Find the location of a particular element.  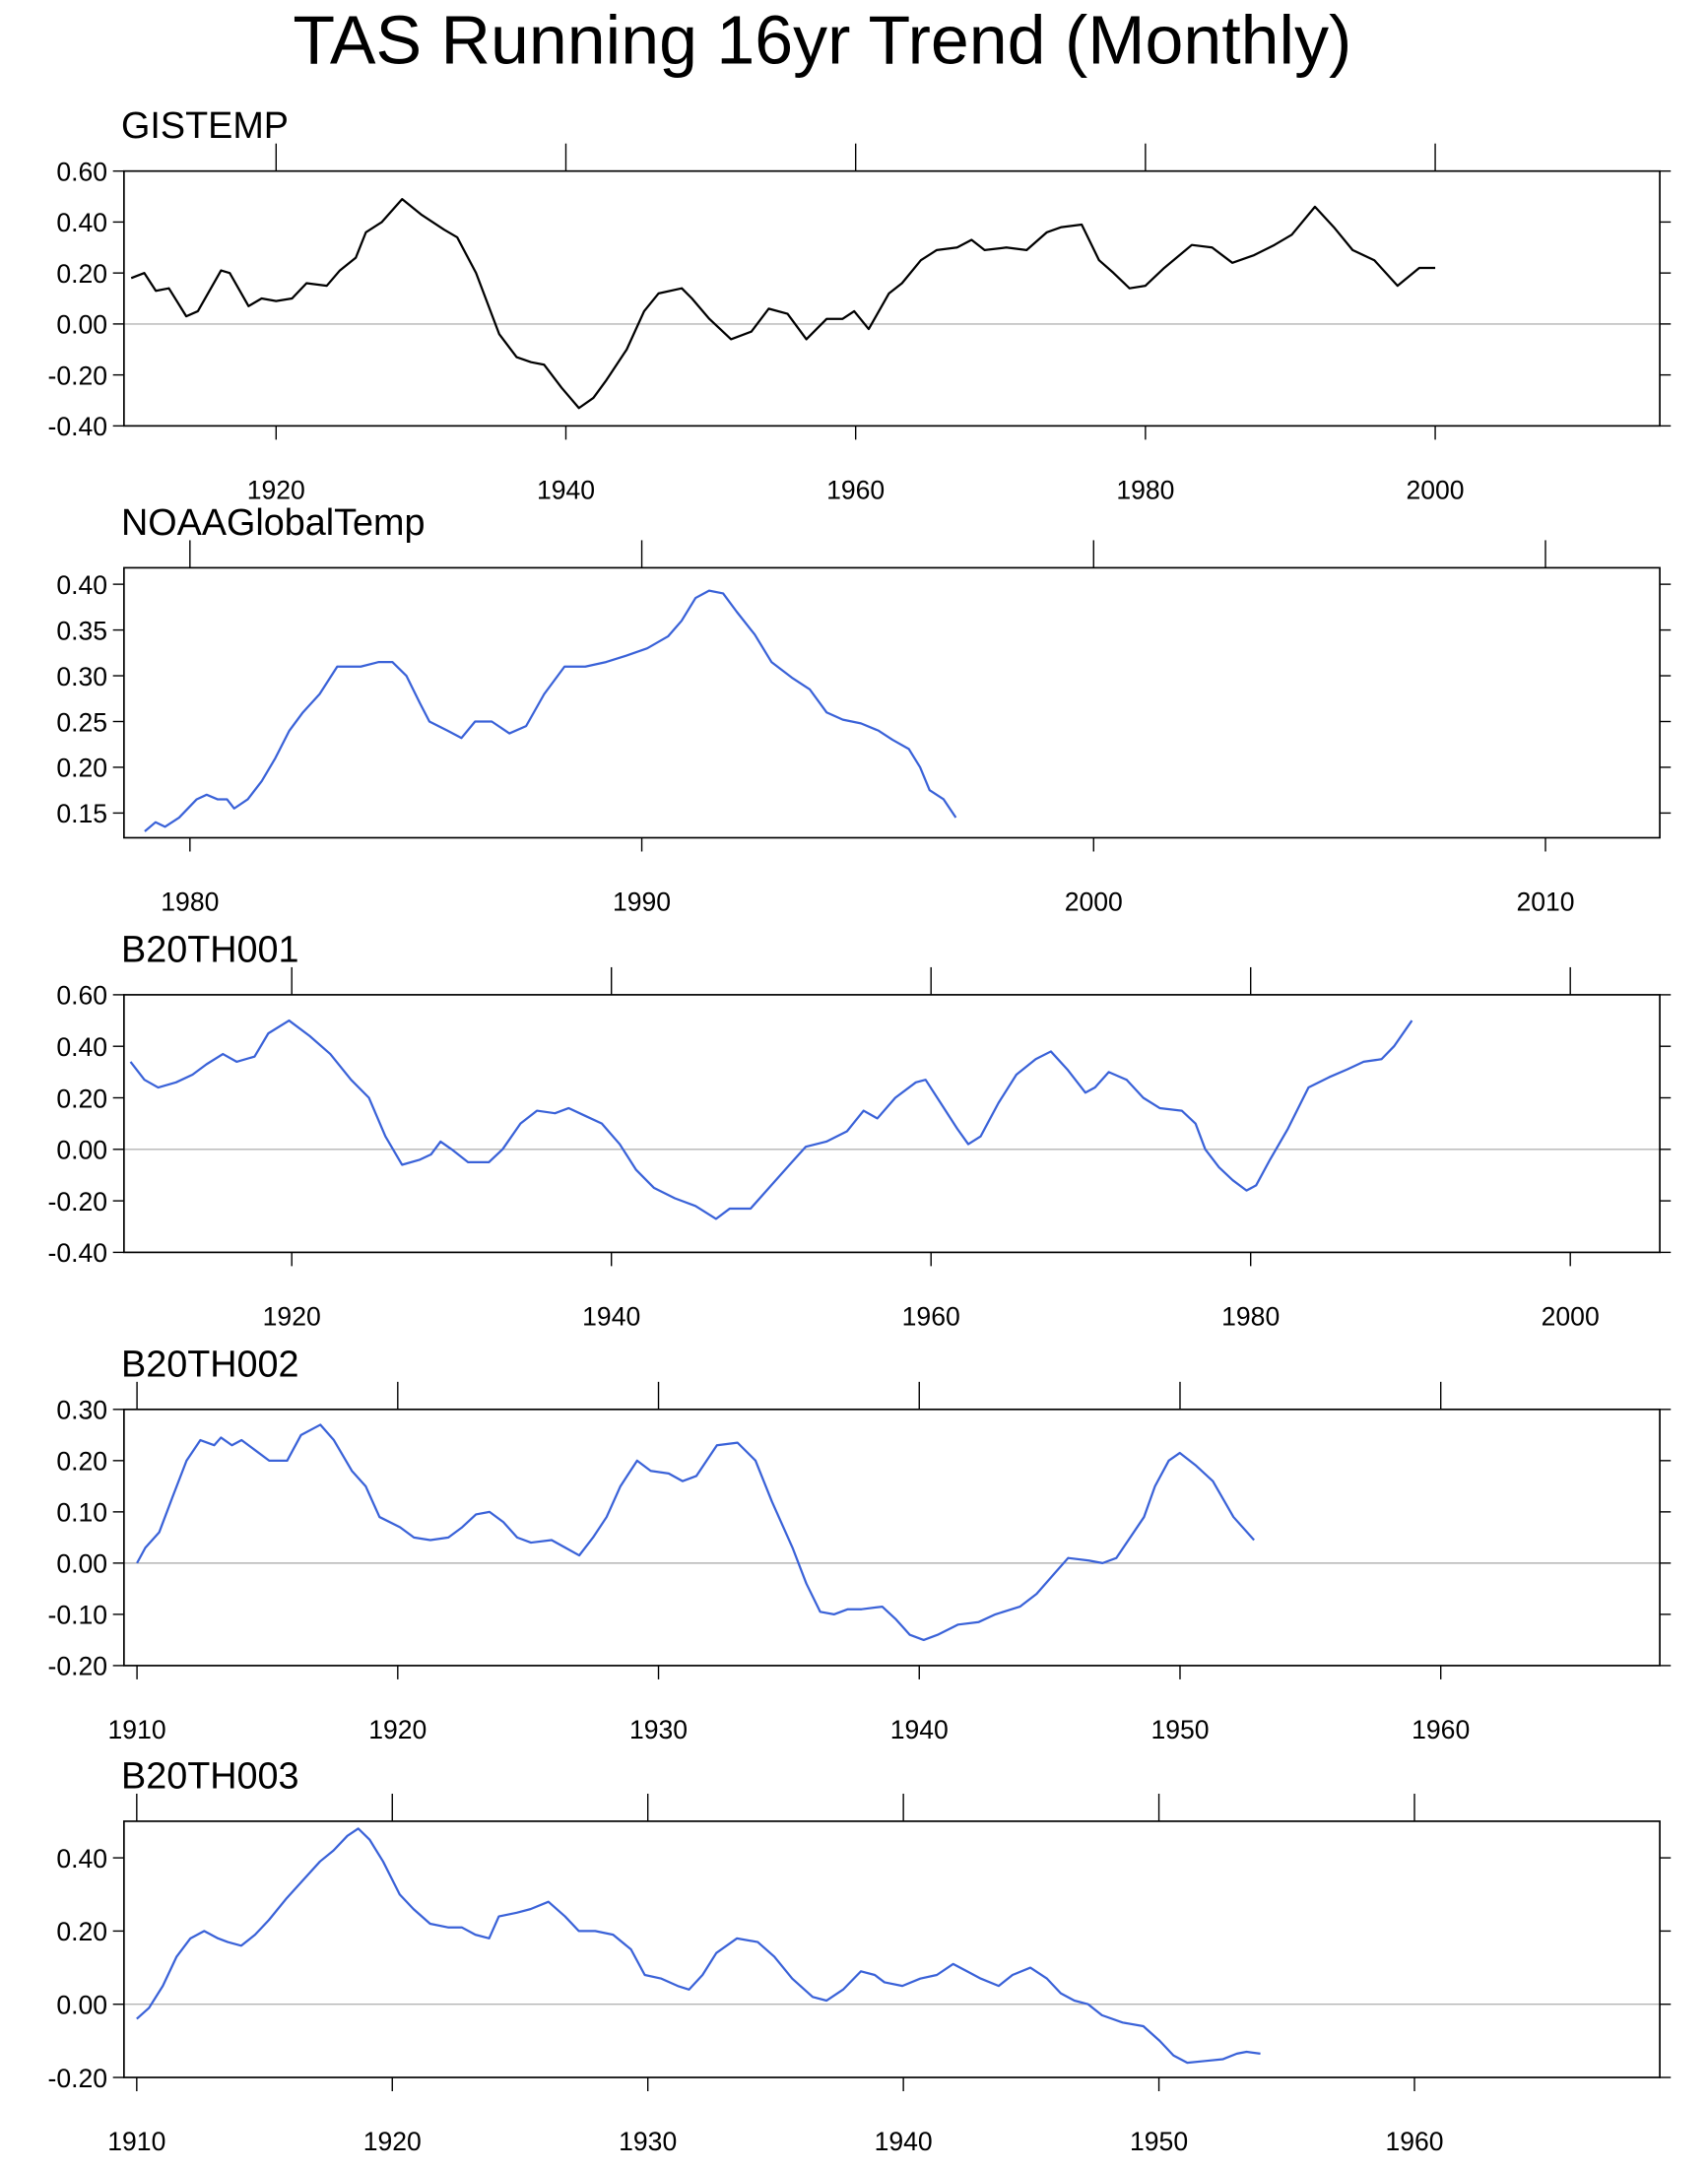

x-tick-label: 2010 is located at coordinates (1545, 902).